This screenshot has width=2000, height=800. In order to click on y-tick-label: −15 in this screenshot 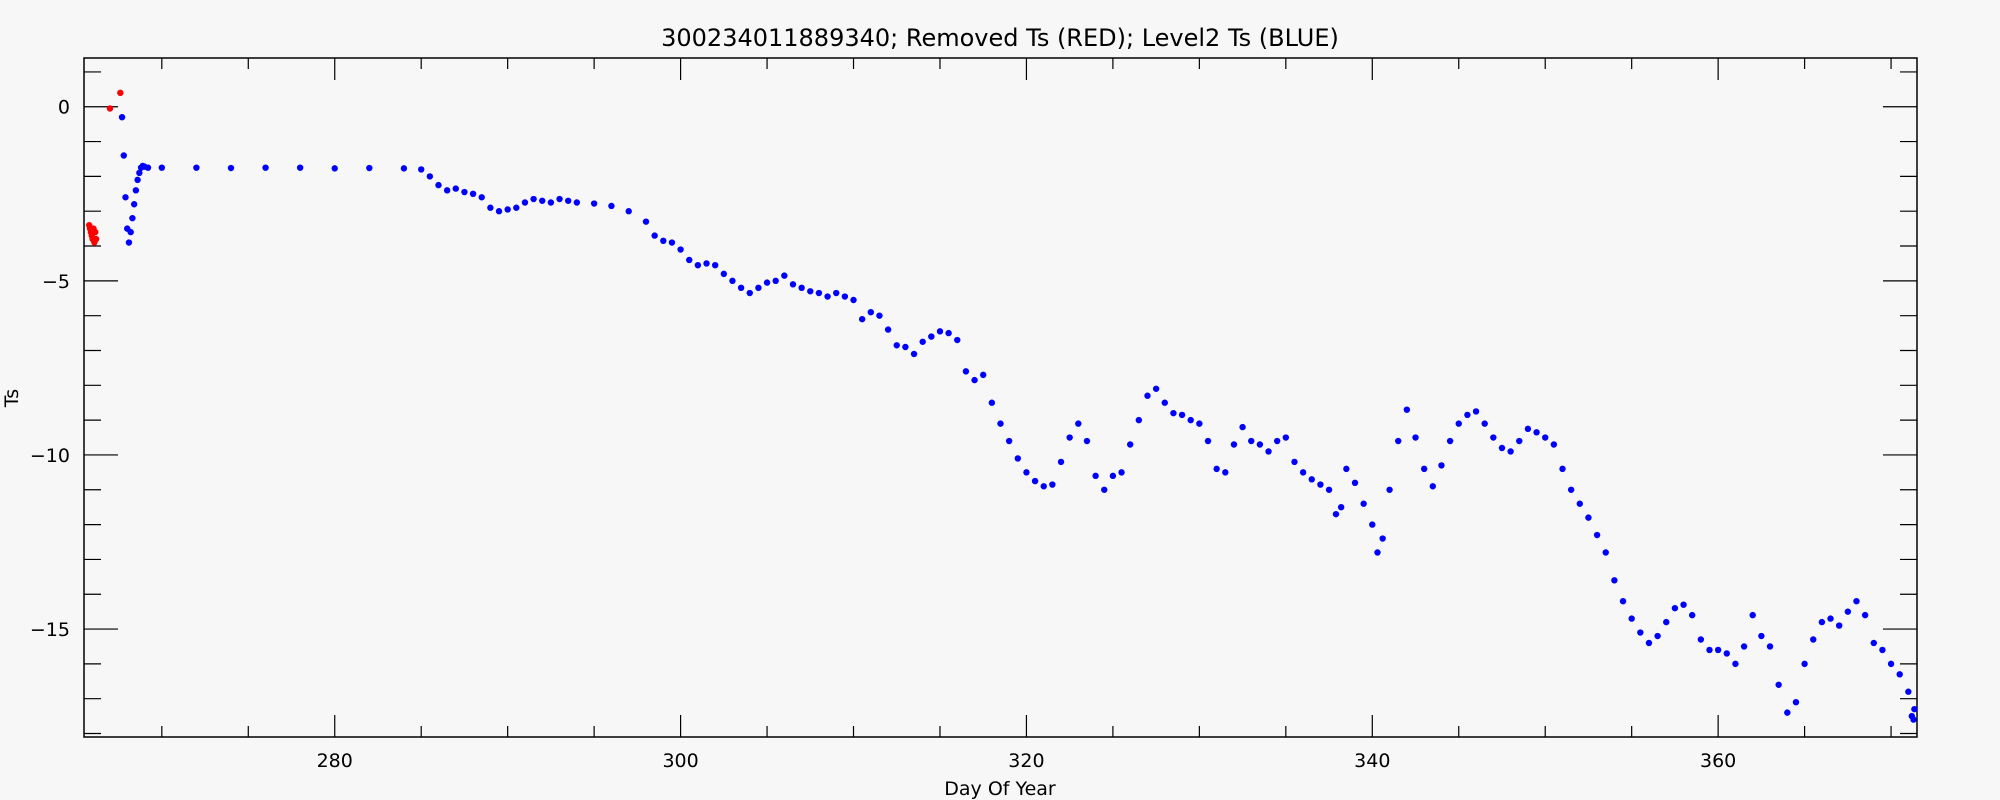, I will do `click(50, 630)`.